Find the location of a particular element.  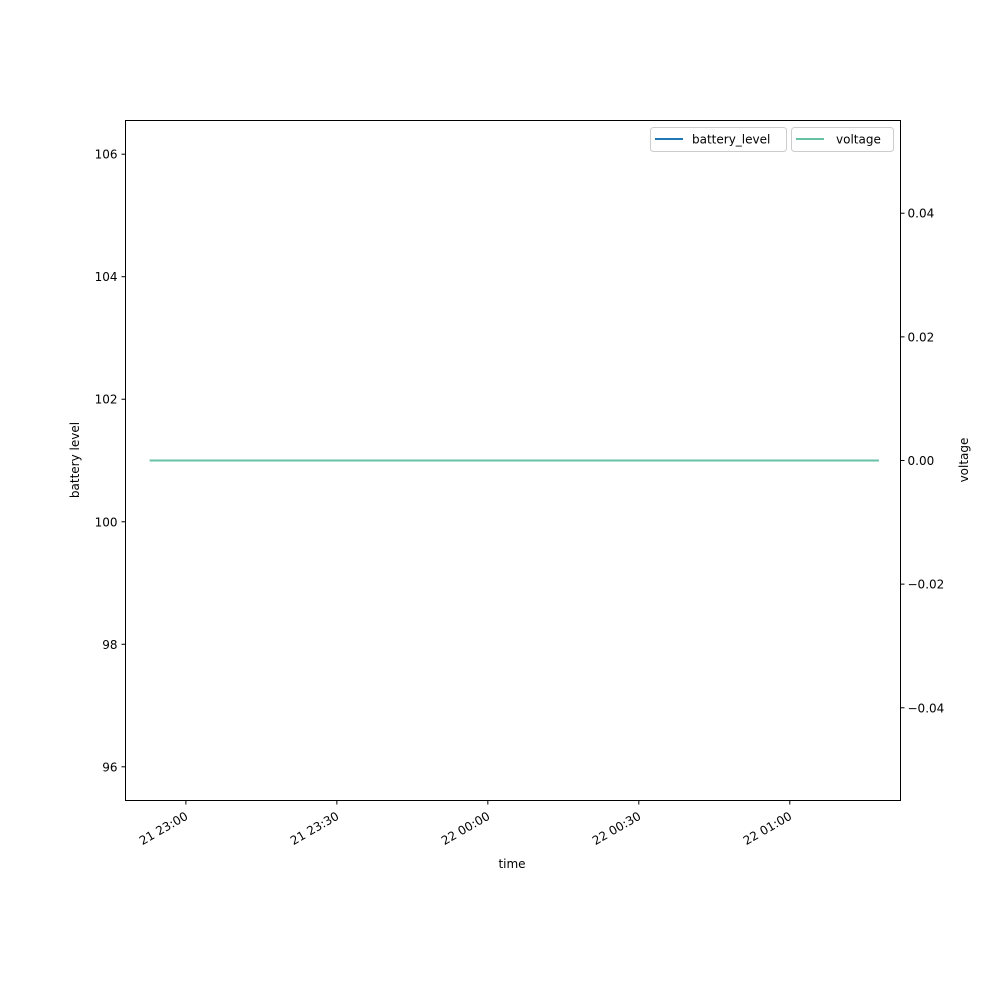

left-y-tick-label: 106 is located at coordinates (106, 155).